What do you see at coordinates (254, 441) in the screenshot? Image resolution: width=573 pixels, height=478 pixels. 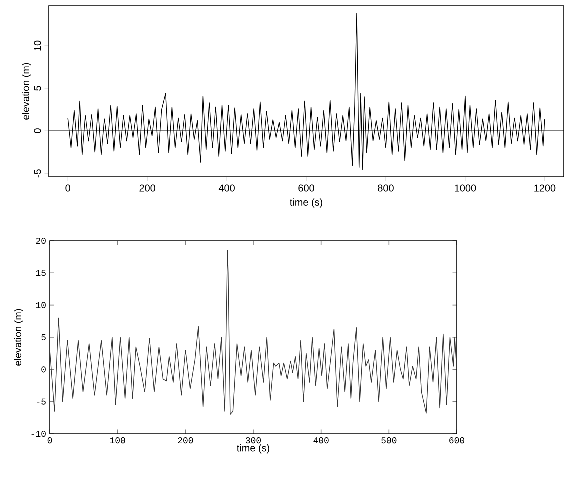 I see `x-tick-label: 300` at bounding box center [254, 441].